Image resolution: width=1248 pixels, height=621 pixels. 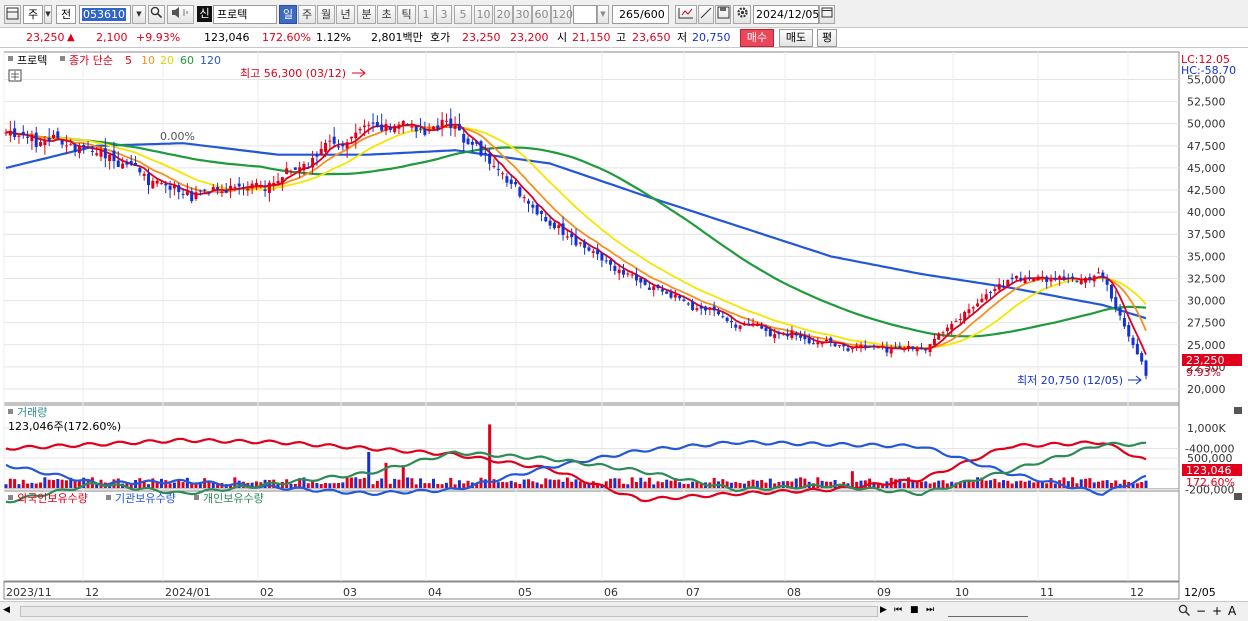 What do you see at coordinates (1201, 611) in the screenshot?
I see `zoom-out-icon: −` at bounding box center [1201, 611].